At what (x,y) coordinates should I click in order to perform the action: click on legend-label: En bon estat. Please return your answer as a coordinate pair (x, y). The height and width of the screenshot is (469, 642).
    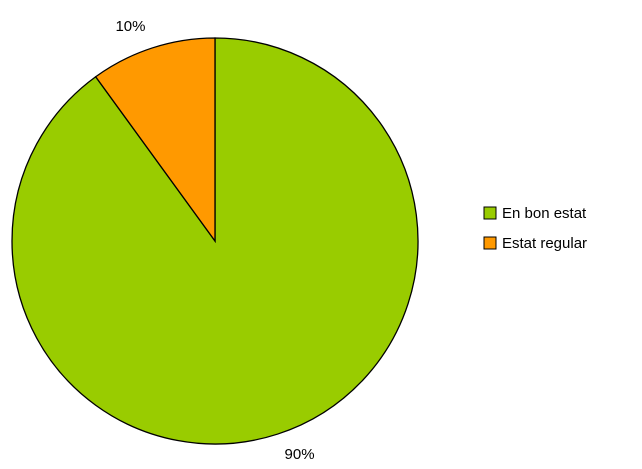
    Looking at the image, I should click on (544, 213).